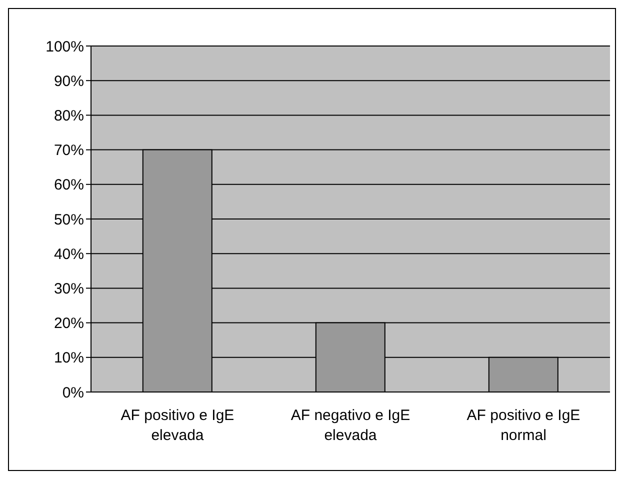 This screenshot has height=479, width=624. I want to click on x-tick-label: AF negativo e IgE elevada, so click(350, 425).